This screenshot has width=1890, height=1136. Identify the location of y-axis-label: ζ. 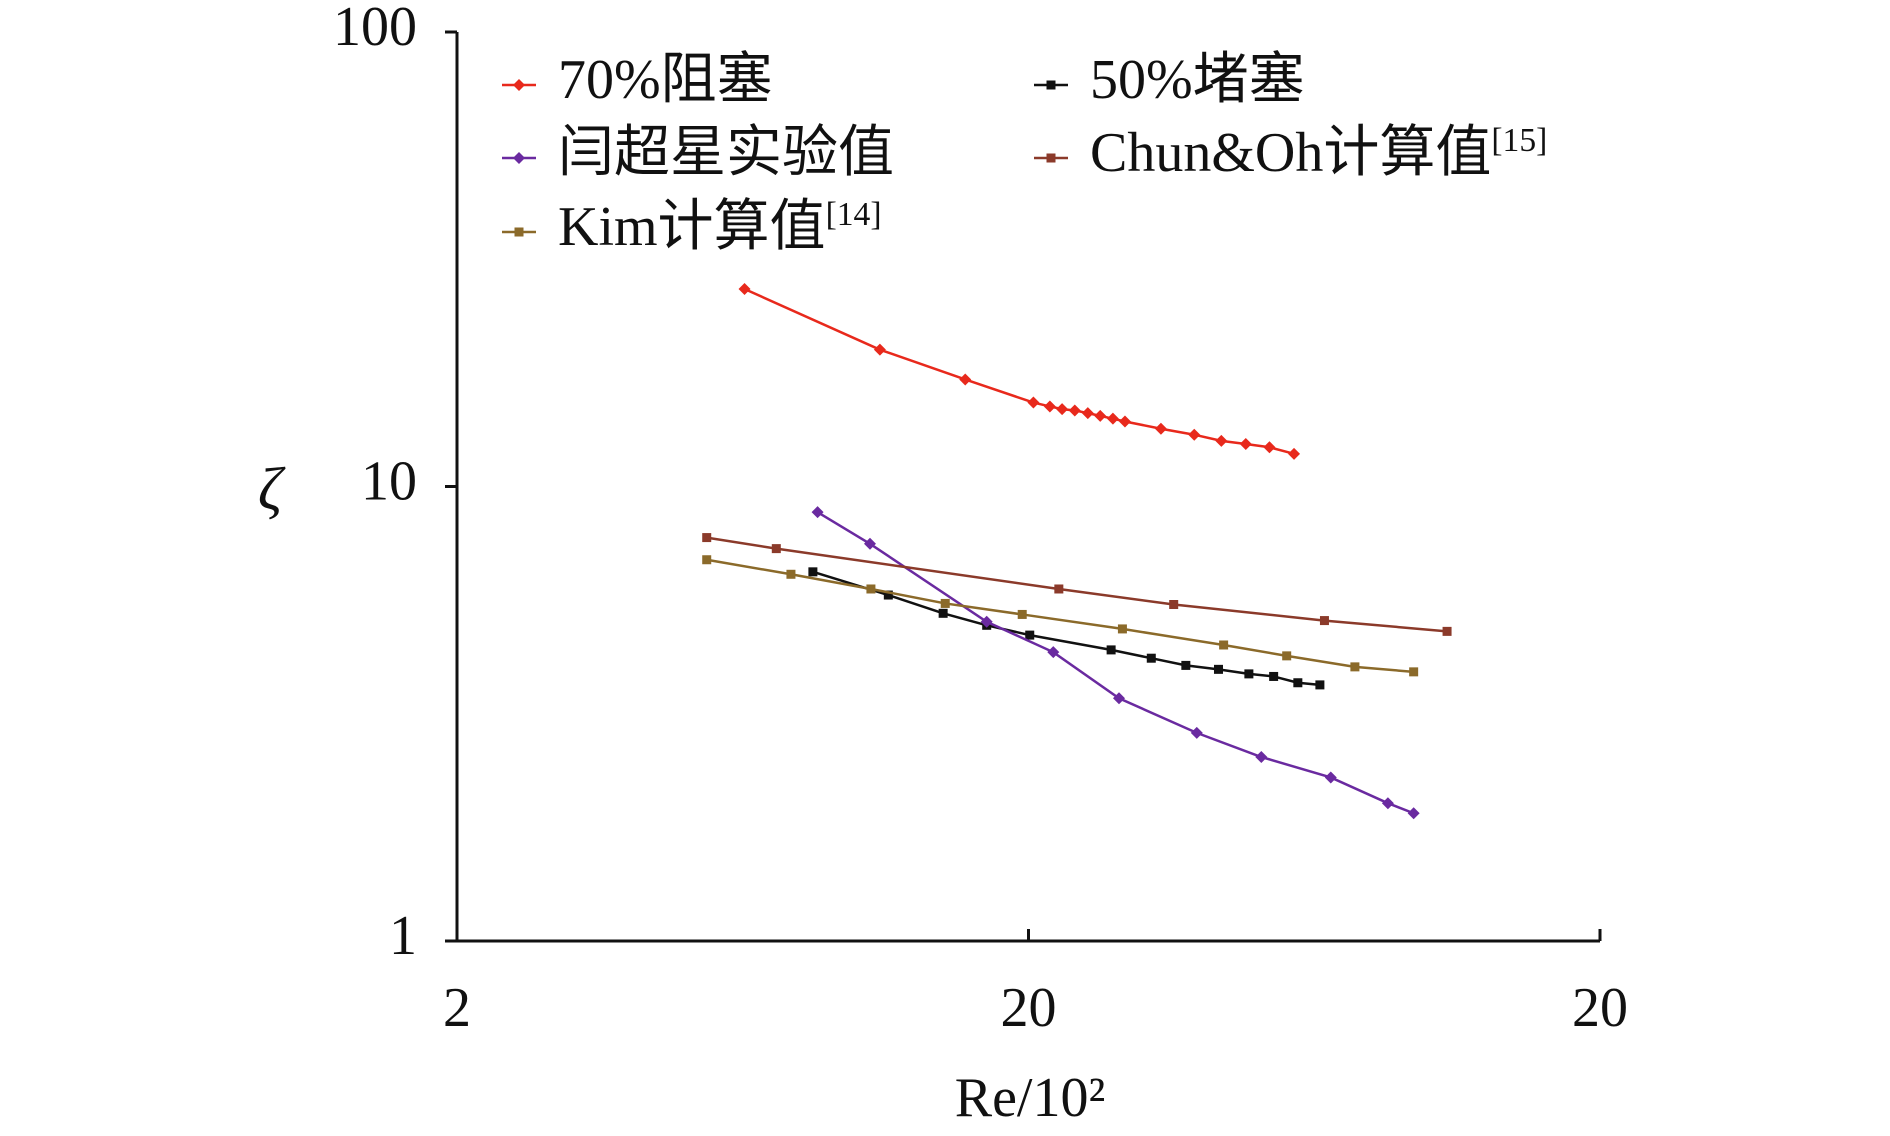
(272, 489).